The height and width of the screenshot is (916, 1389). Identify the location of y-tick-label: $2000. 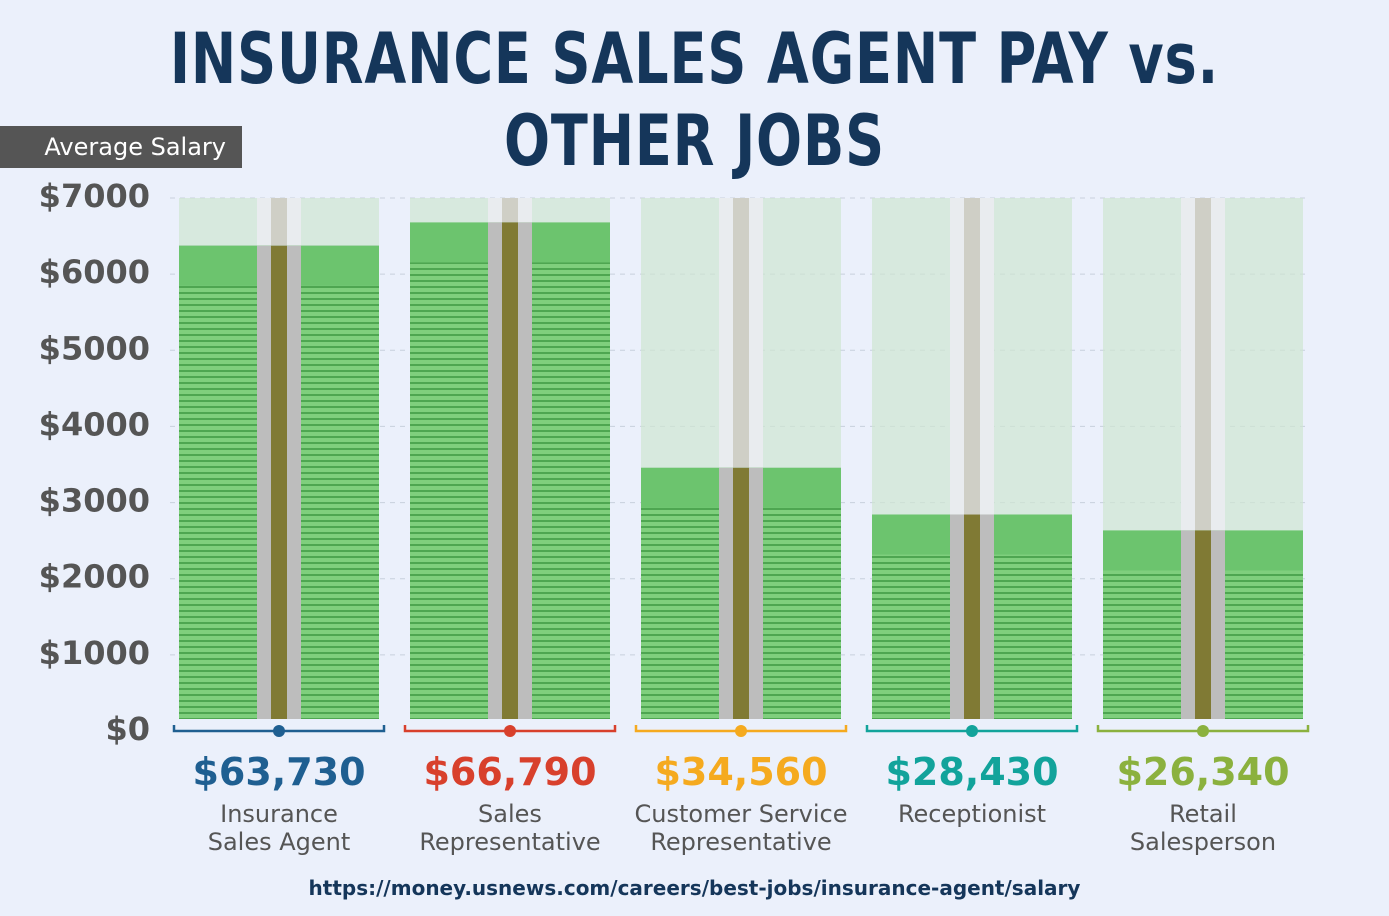
(94, 577).